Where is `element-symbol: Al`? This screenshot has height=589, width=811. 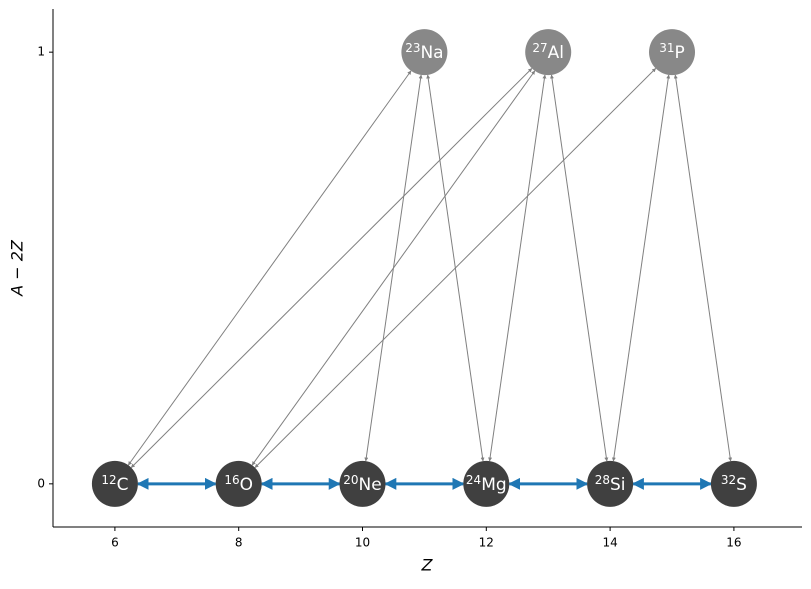
element-symbol: Al is located at coordinates (556, 53).